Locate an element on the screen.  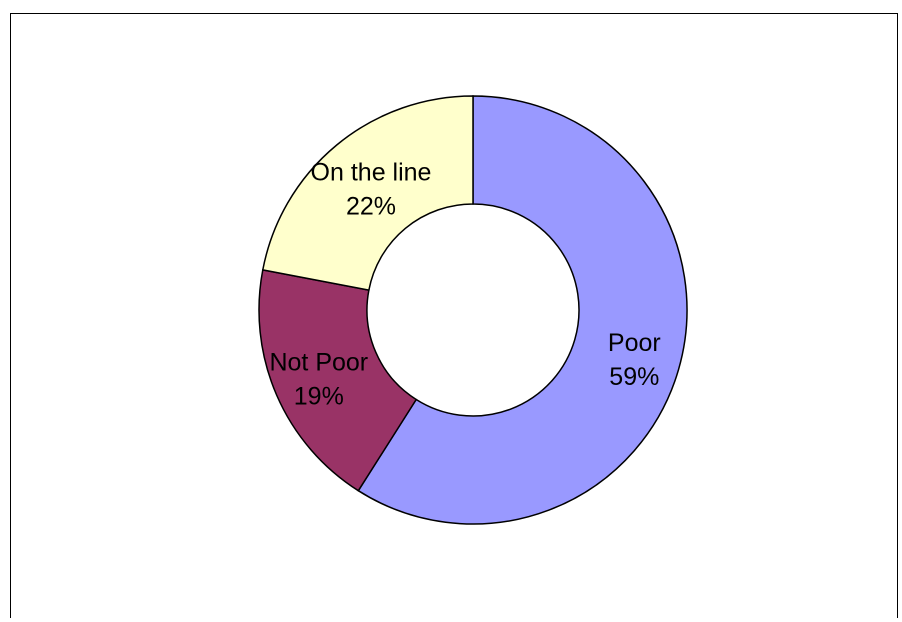
slice-percent-not-poor: 19% is located at coordinates (319, 397).